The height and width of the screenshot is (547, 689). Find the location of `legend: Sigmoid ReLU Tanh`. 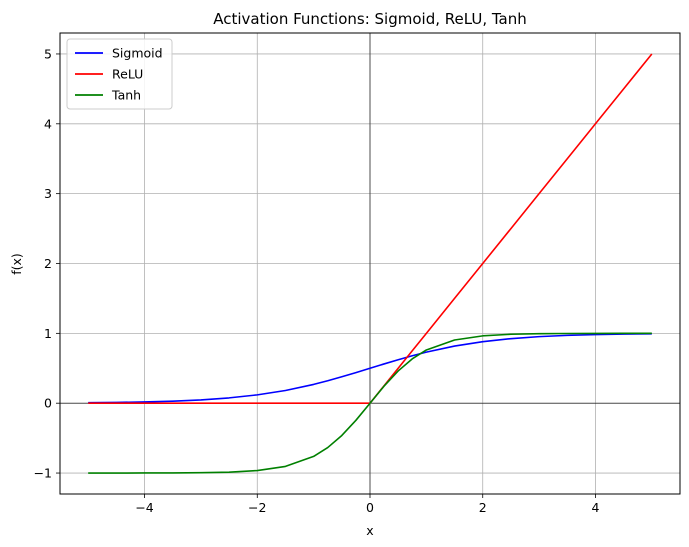

legend: Sigmoid ReLU Tanh is located at coordinates (119, 74).